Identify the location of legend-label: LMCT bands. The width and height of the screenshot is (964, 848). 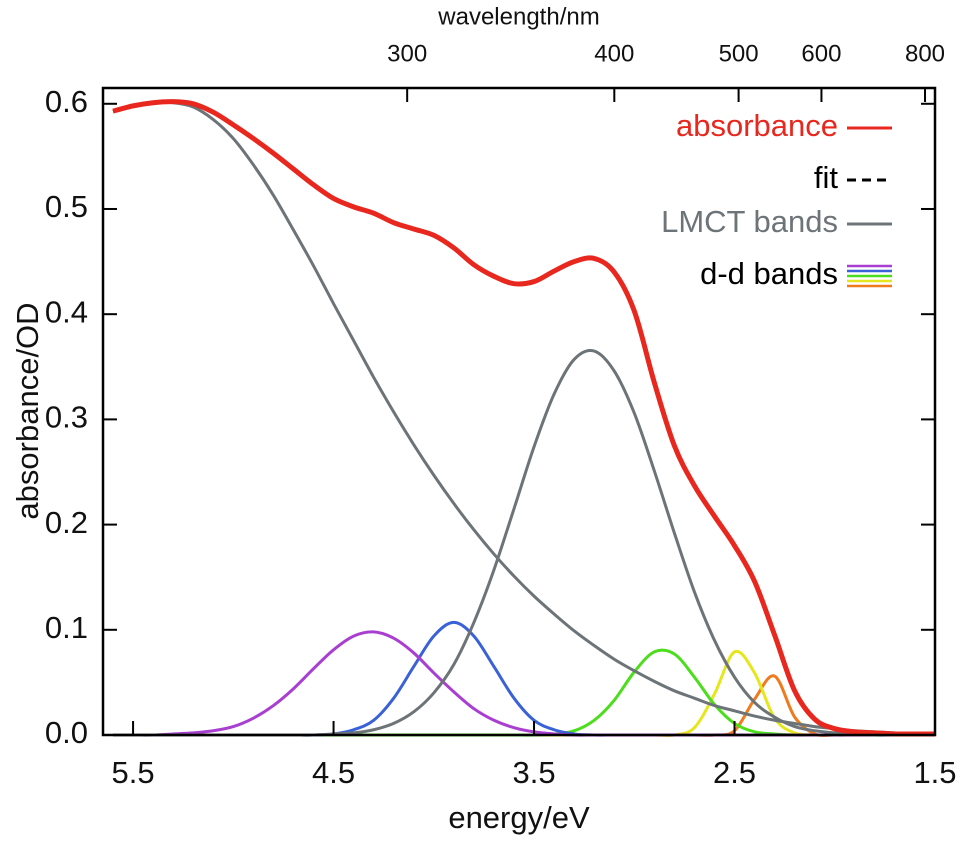
(749, 221).